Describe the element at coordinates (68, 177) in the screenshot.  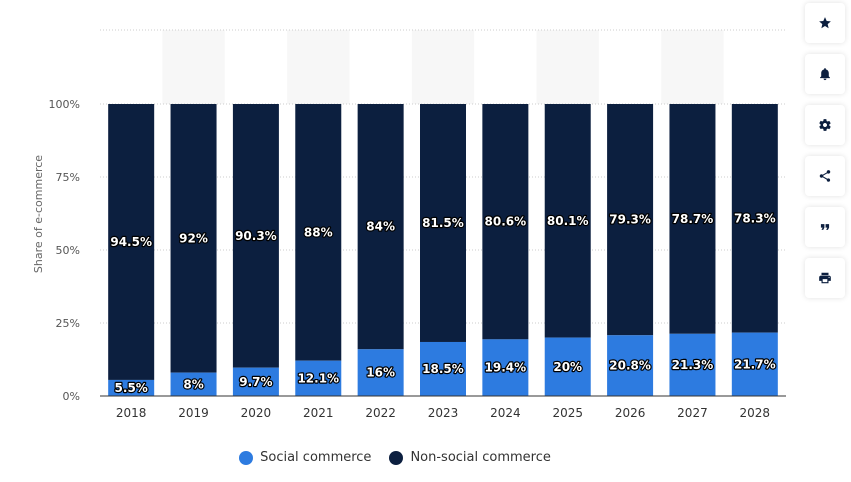
I see `y-tick-label: 75%` at that location.